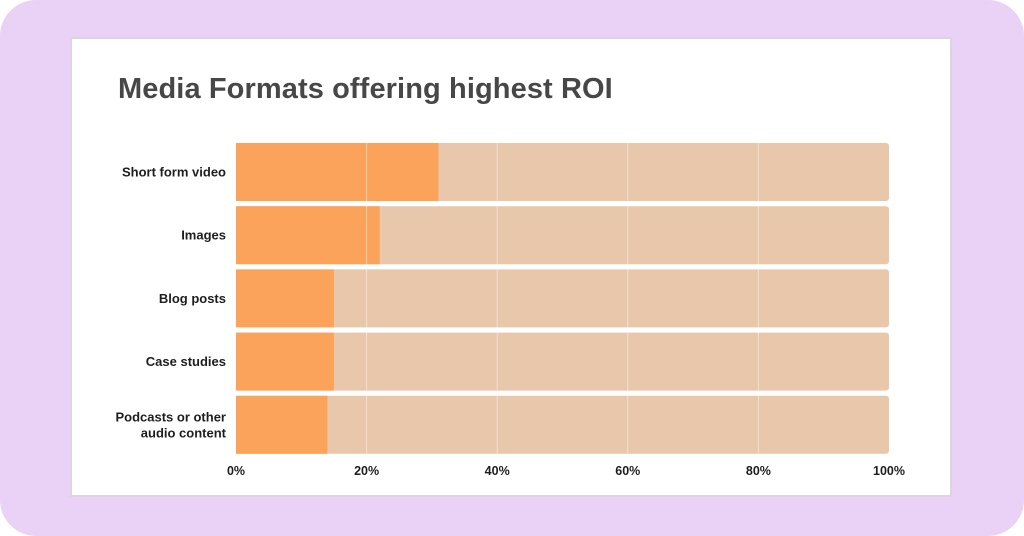  I want to click on x-tick-label: 100%, so click(889, 471).